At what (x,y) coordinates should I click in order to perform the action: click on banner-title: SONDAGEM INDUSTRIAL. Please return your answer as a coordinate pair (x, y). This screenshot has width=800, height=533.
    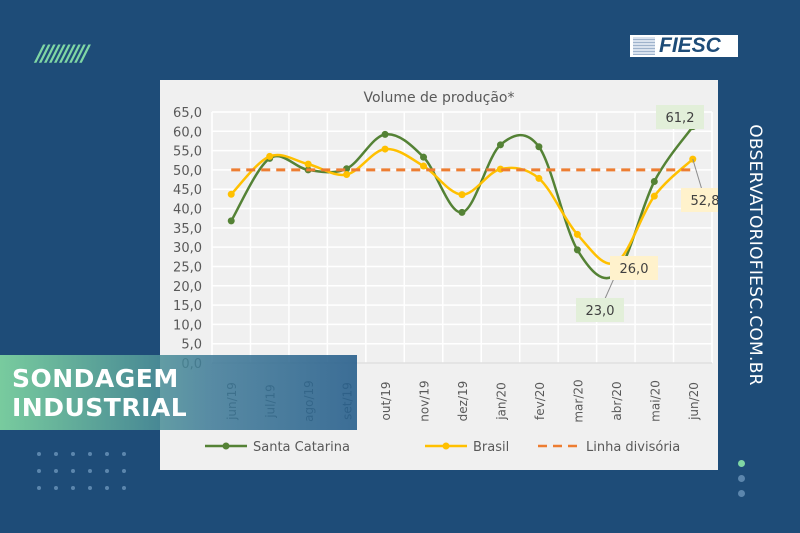
    Looking at the image, I should click on (100, 392).